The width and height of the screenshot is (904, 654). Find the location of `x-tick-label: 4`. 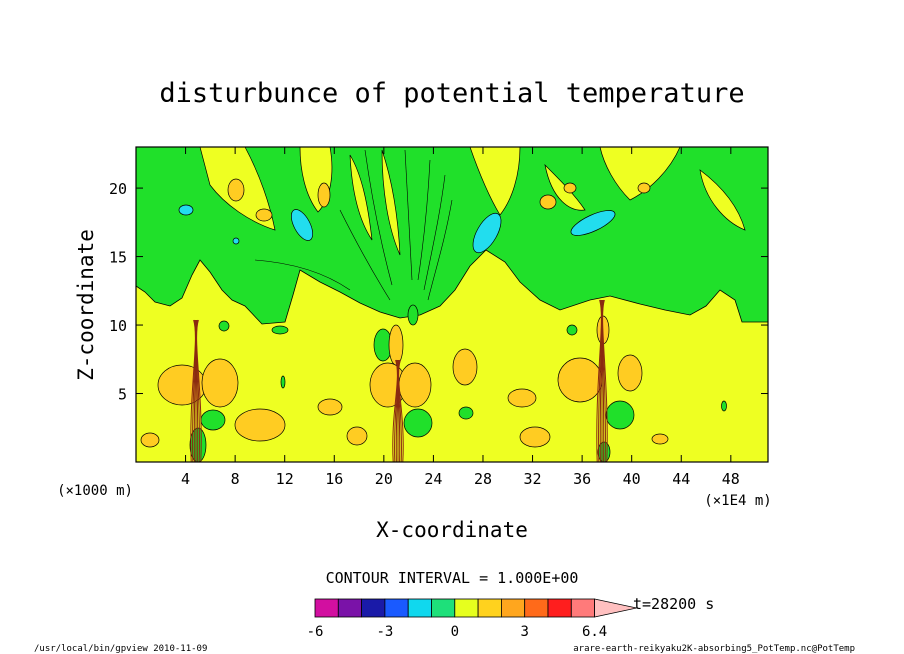

x-tick-label: 4 is located at coordinates (185, 479).